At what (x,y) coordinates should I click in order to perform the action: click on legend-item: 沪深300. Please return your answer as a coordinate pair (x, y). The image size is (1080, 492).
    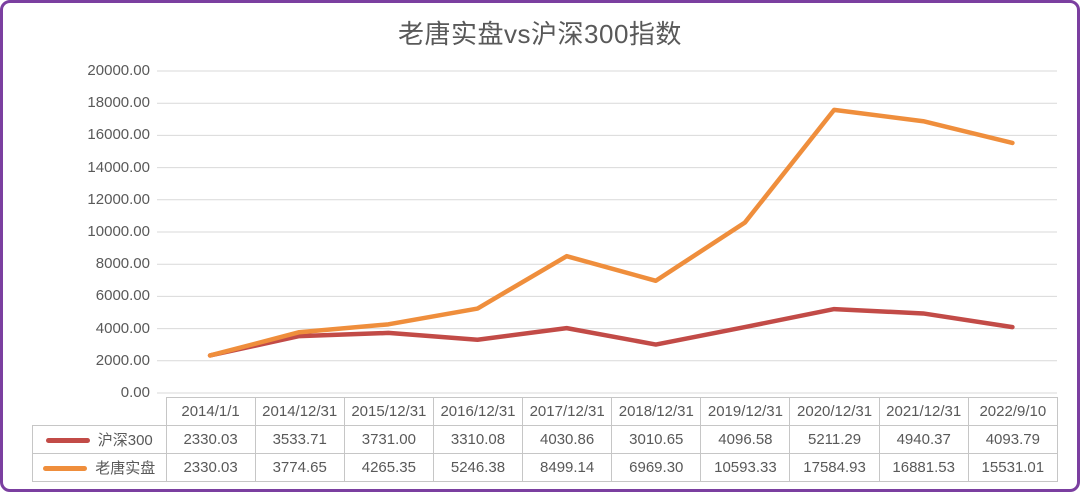
    Looking at the image, I should click on (99, 439).